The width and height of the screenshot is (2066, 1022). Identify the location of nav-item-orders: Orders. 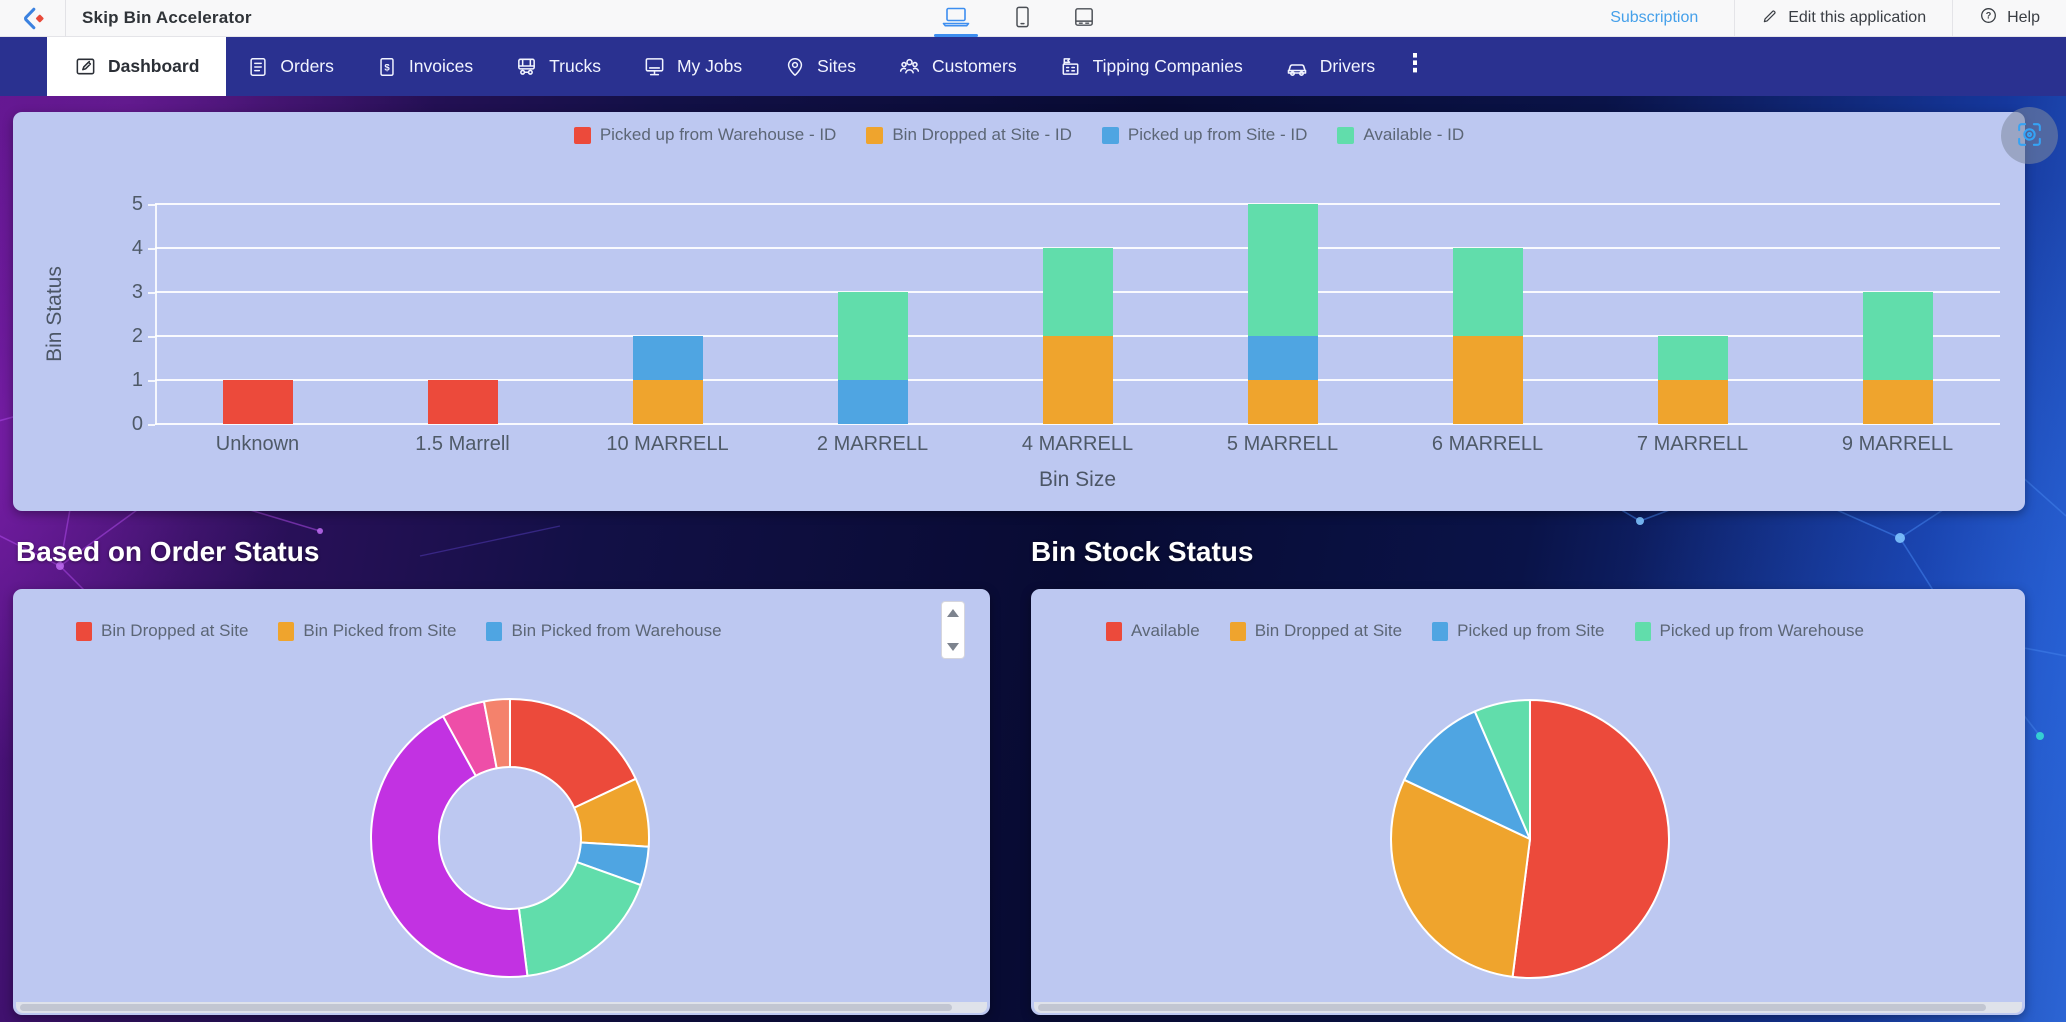
(290, 66).